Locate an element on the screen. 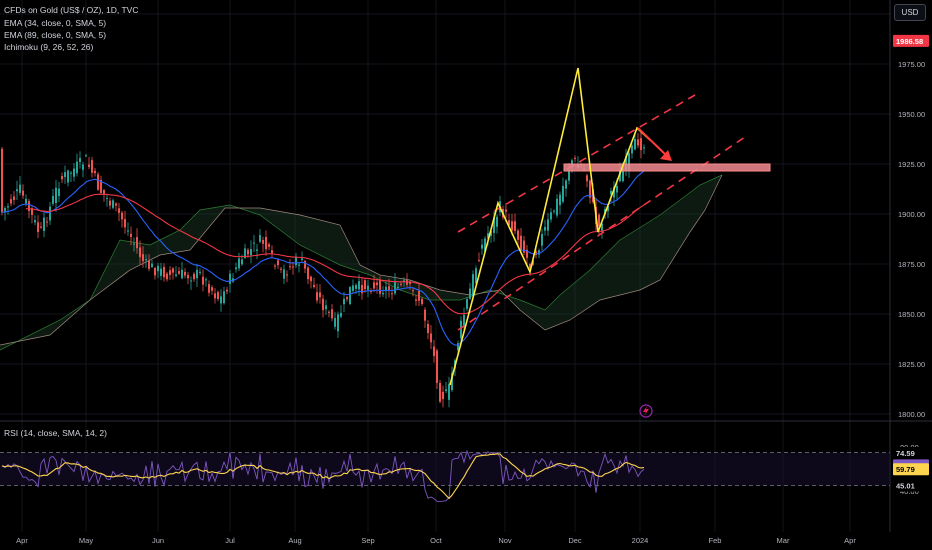 This screenshot has width=932, height=550. price-tick-label: 1900.00 is located at coordinates (911, 214).